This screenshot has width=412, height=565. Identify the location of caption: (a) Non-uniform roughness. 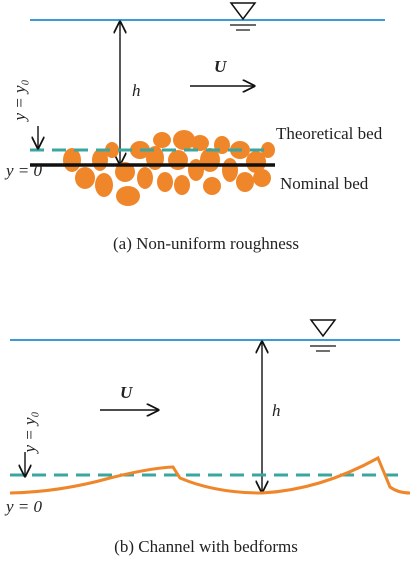
(206, 243).